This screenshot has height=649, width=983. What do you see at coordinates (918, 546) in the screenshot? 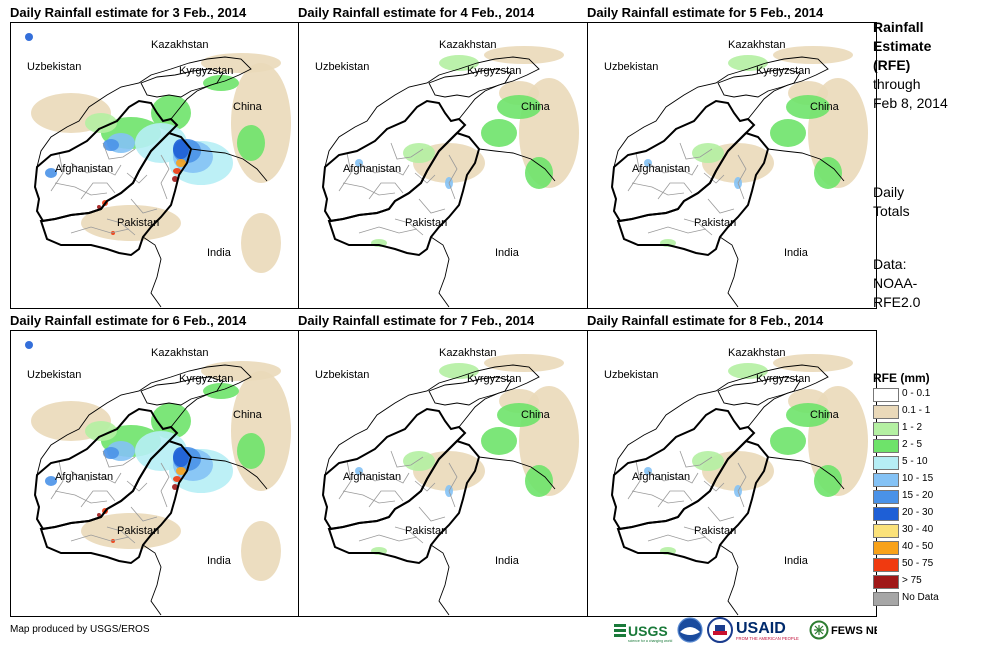
I see `legend-label: 40 - 50` at bounding box center [918, 546].